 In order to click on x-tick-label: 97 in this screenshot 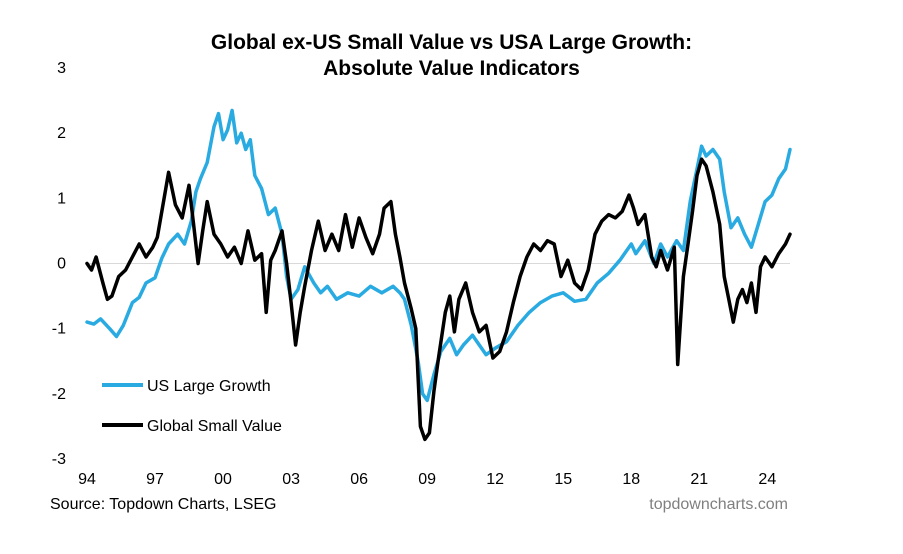, I will do `click(155, 479)`.